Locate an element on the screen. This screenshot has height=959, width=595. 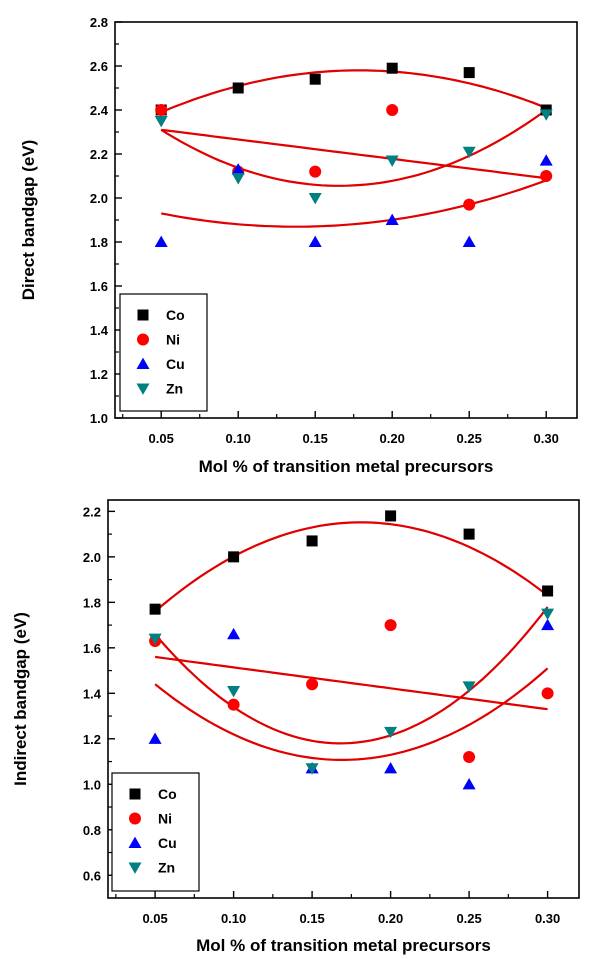
x-tick-label: 0.05 is located at coordinates (154, 918).